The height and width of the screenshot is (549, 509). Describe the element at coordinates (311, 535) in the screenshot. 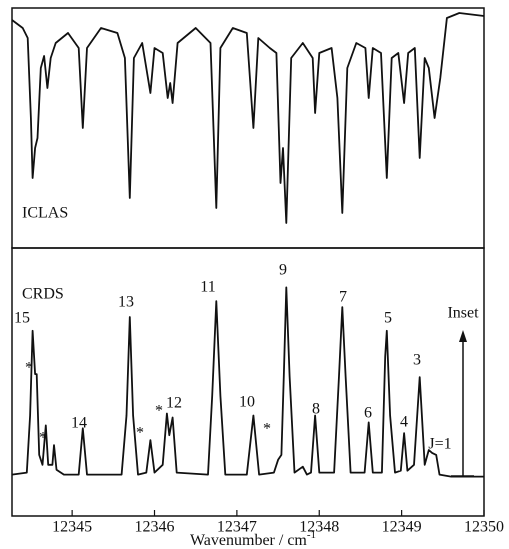

I see `x-axis-title-sup: -1` at that location.